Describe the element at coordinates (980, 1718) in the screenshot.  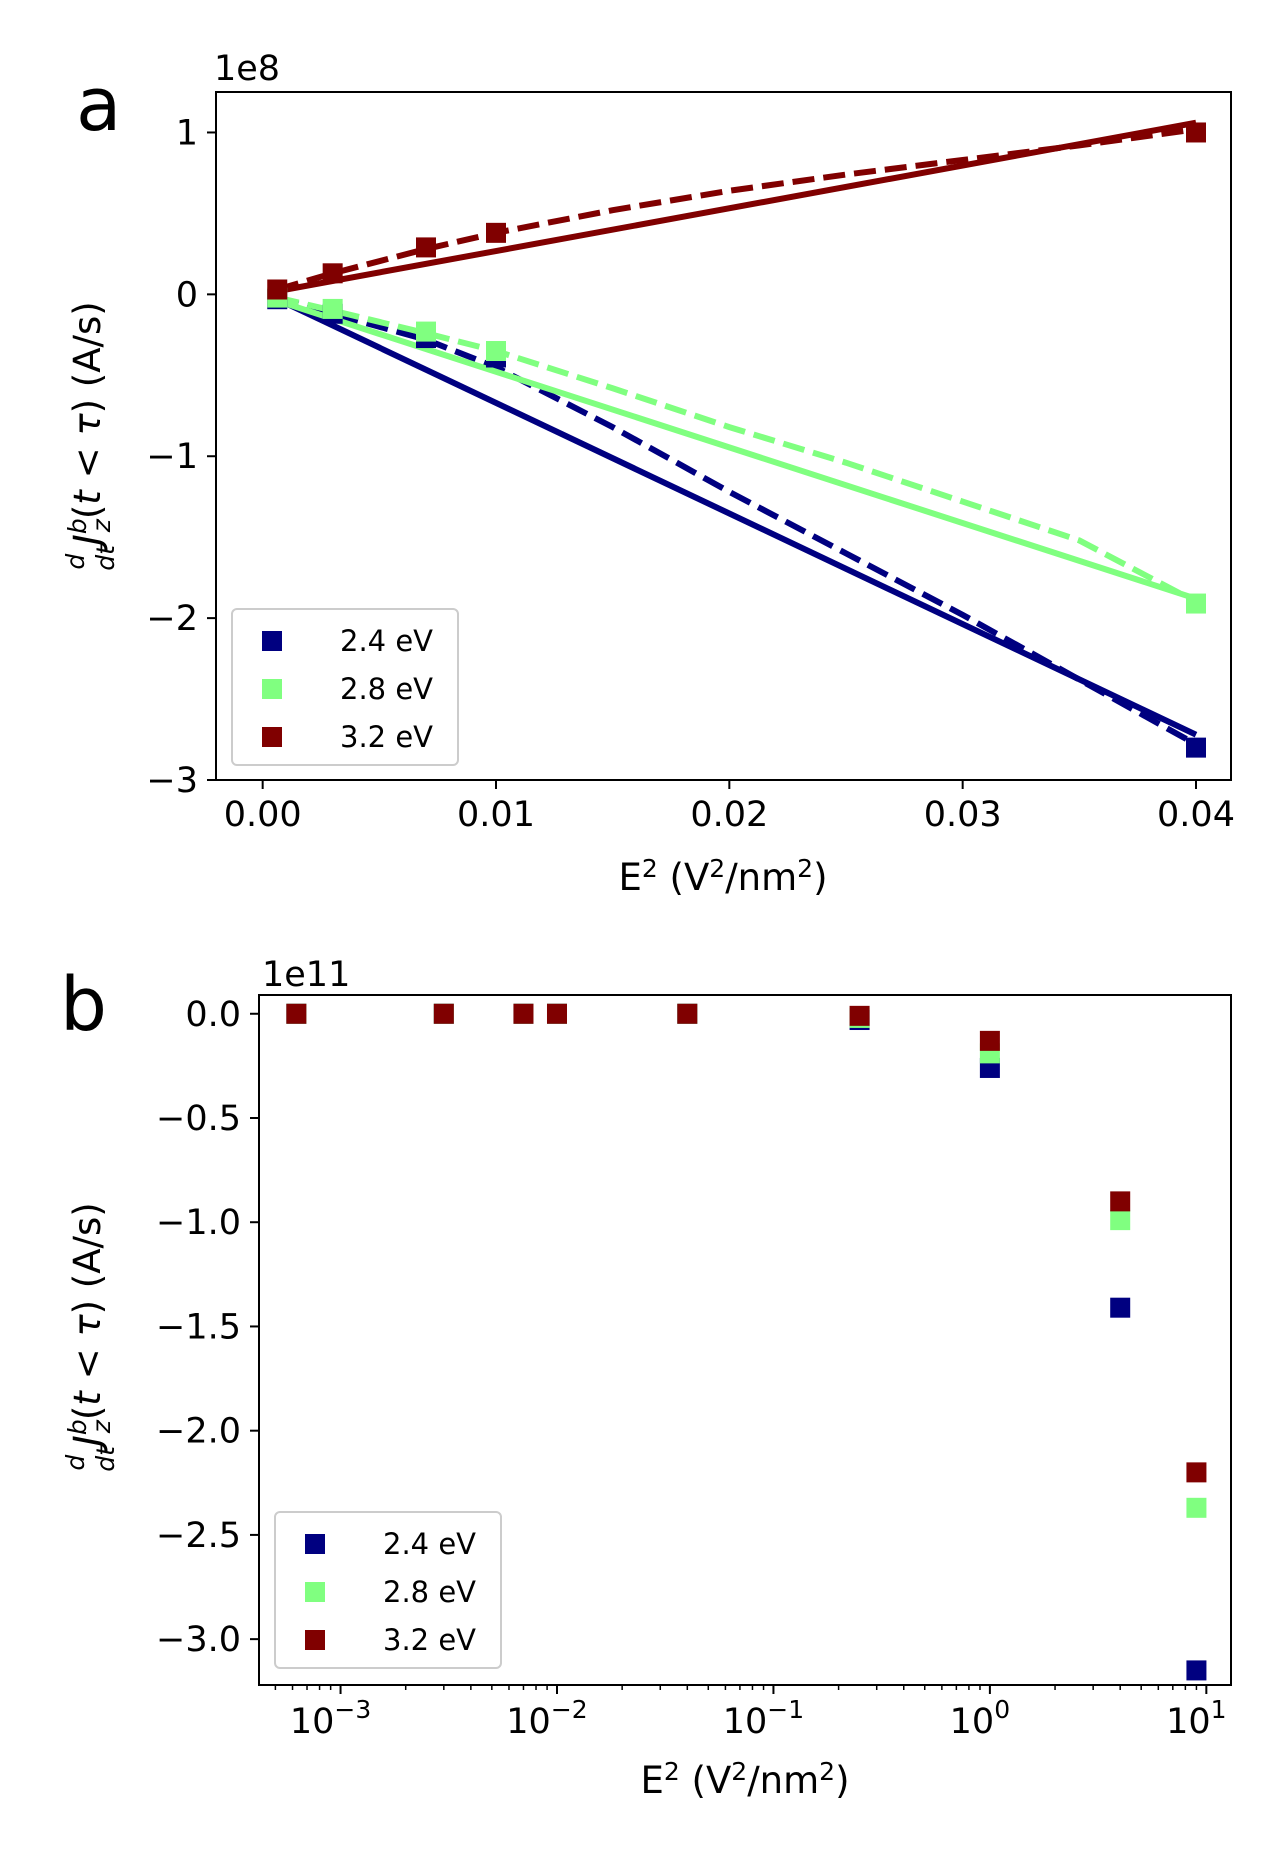
I see `panel-b-x-tick-label: 10⁰` at that location.